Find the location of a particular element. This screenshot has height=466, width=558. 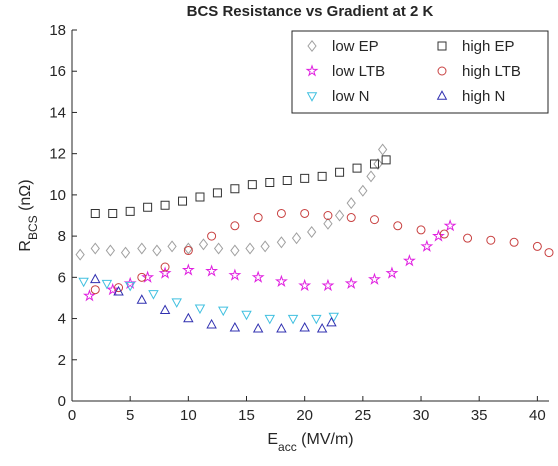

y-tick-label: 2 is located at coordinates (62, 360).